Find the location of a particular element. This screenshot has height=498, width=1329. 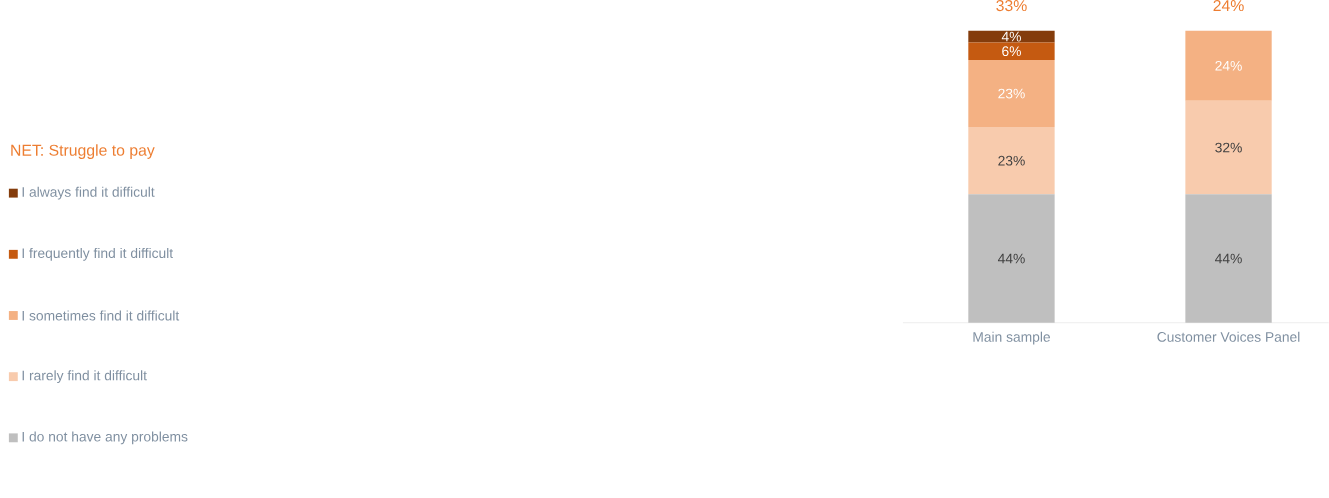

data-label: 24% is located at coordinates (1228, 65).